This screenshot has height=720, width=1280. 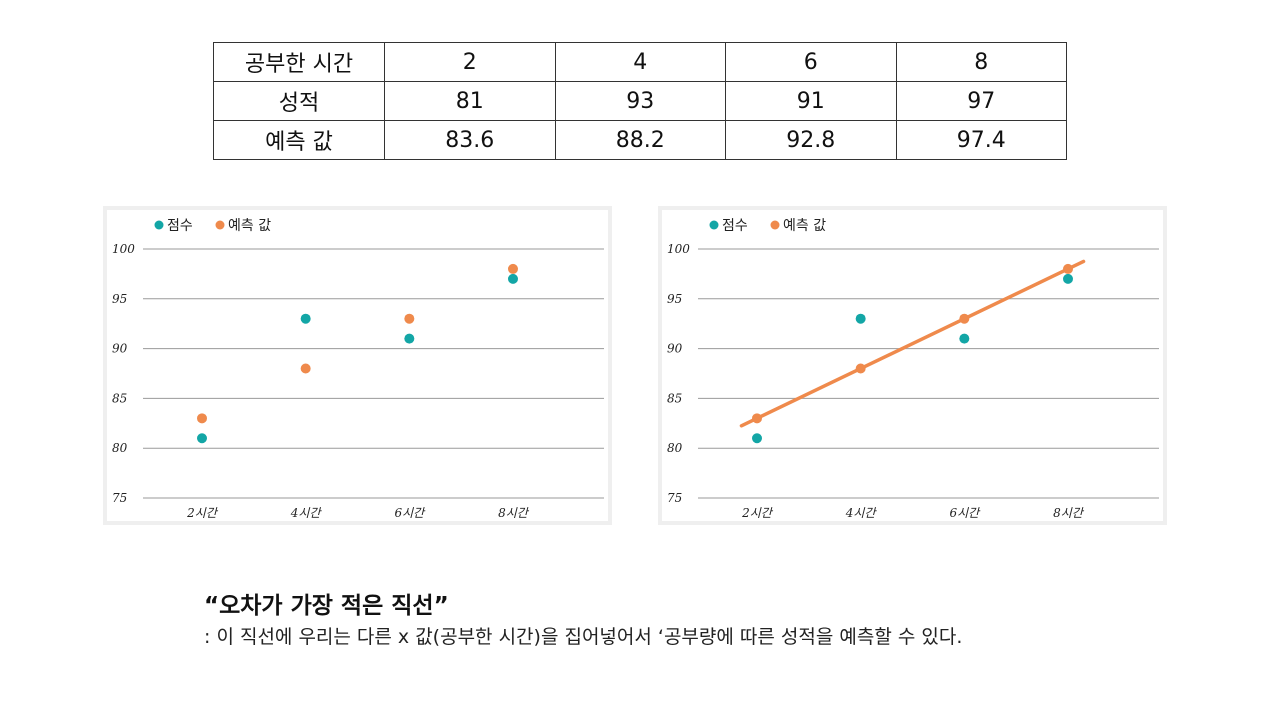 What do you see at coordinates (299, 62) in the screenshot?
I see `row-label: 공부한 시간` at bounding box center [299, 62].